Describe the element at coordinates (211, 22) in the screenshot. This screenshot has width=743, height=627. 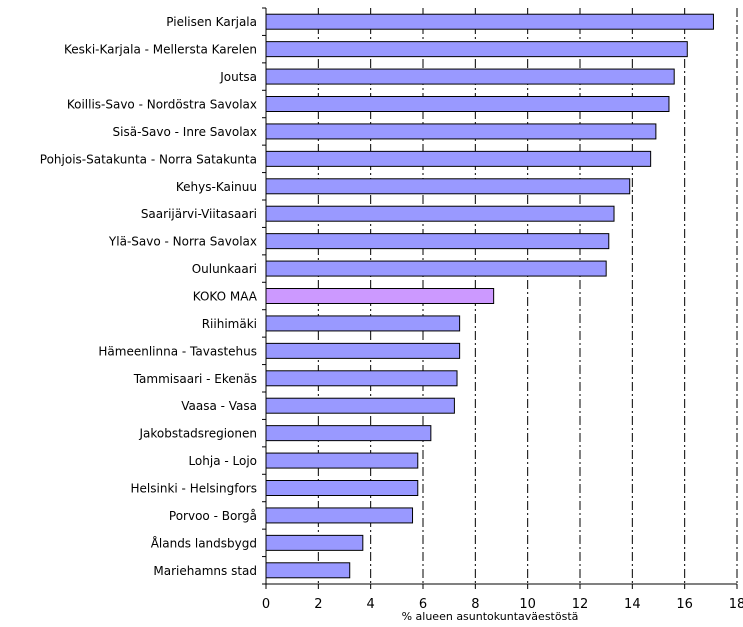
I see `category-label: Pielisen Karjala` at that location.